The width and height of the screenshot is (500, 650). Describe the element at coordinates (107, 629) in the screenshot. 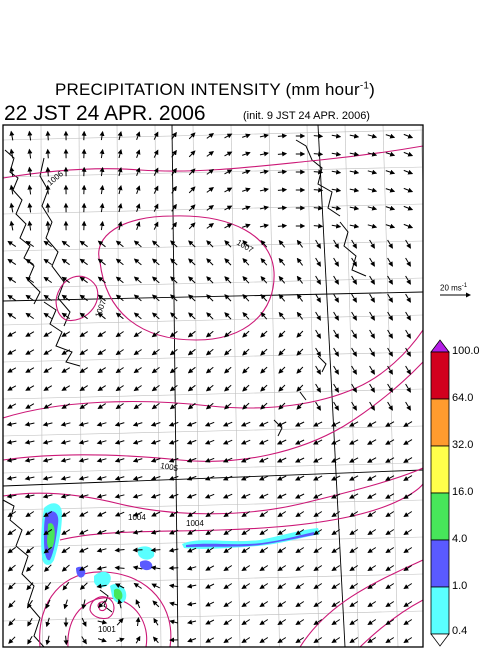

I see `isobar-label: 1001` at that location.